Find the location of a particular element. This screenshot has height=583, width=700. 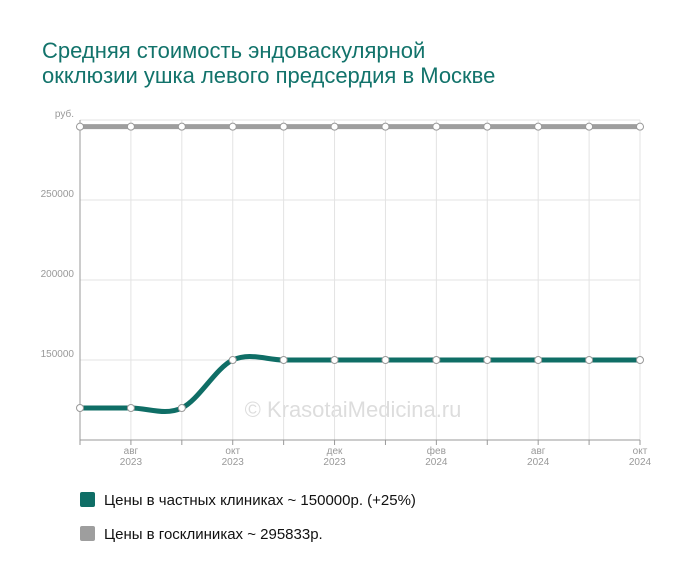

chart-title: окклюзии ушка левого предсердия в Москве is located at coordinates (268, 75).